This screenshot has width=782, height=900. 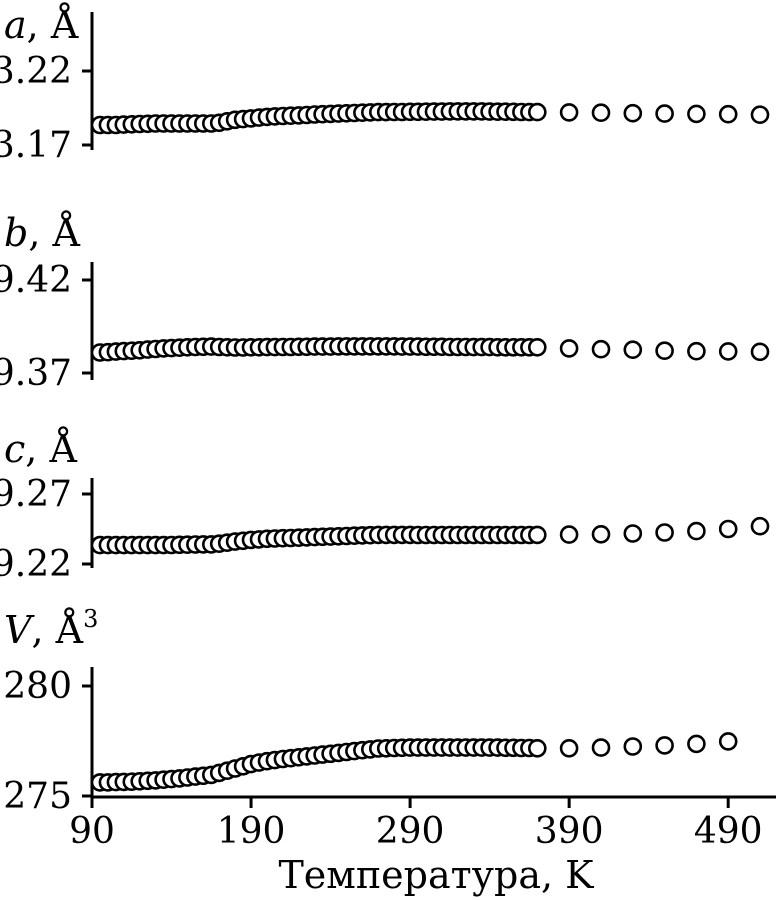 What do you see at coordinates (37, 796) in the screenshot?
I see `y-tick-label: 275` at bounding box center [37, 796].